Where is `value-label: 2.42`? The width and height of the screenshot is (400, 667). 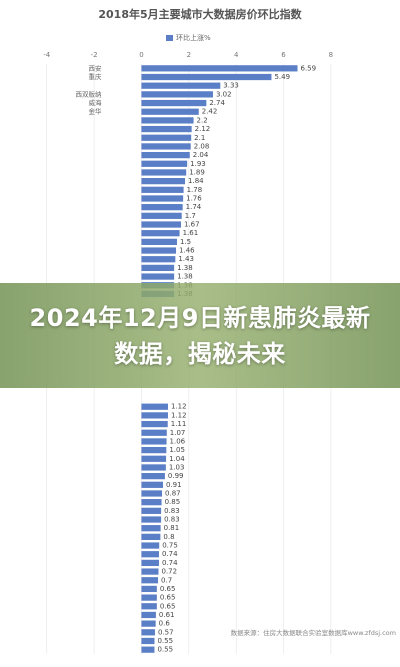 value-label: 2.42 is located at coordinates (210, 112).